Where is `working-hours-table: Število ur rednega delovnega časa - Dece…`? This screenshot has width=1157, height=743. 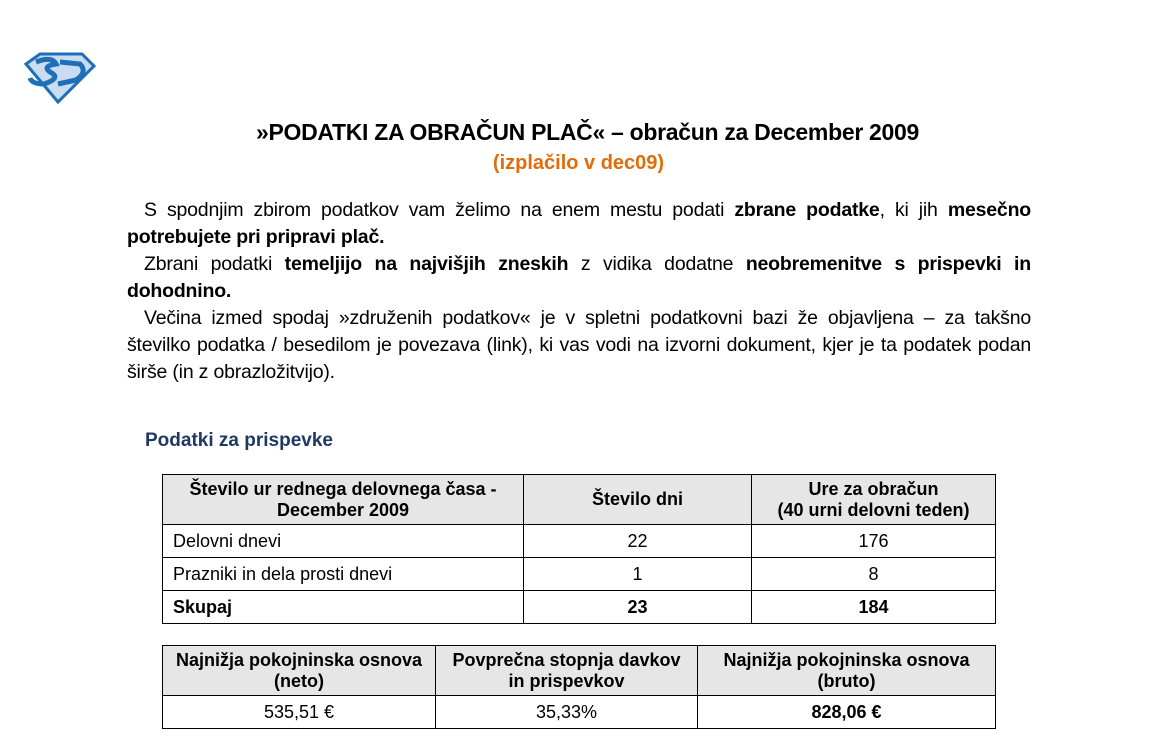
working-hours-table: Število ur rednega delovnega časa - Dece… is located at coordinates (579, 549).